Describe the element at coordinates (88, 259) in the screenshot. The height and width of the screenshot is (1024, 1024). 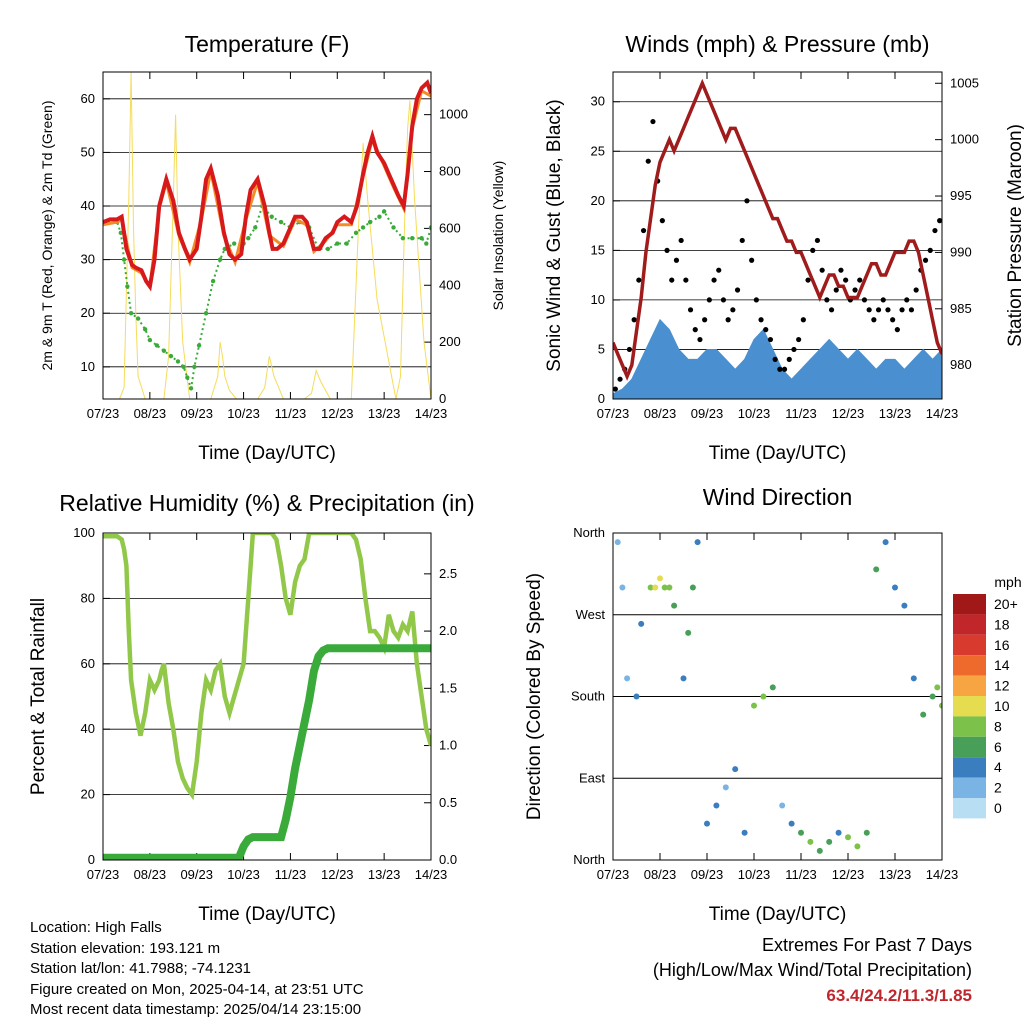
I see `y-tick-label: 30` at that location.